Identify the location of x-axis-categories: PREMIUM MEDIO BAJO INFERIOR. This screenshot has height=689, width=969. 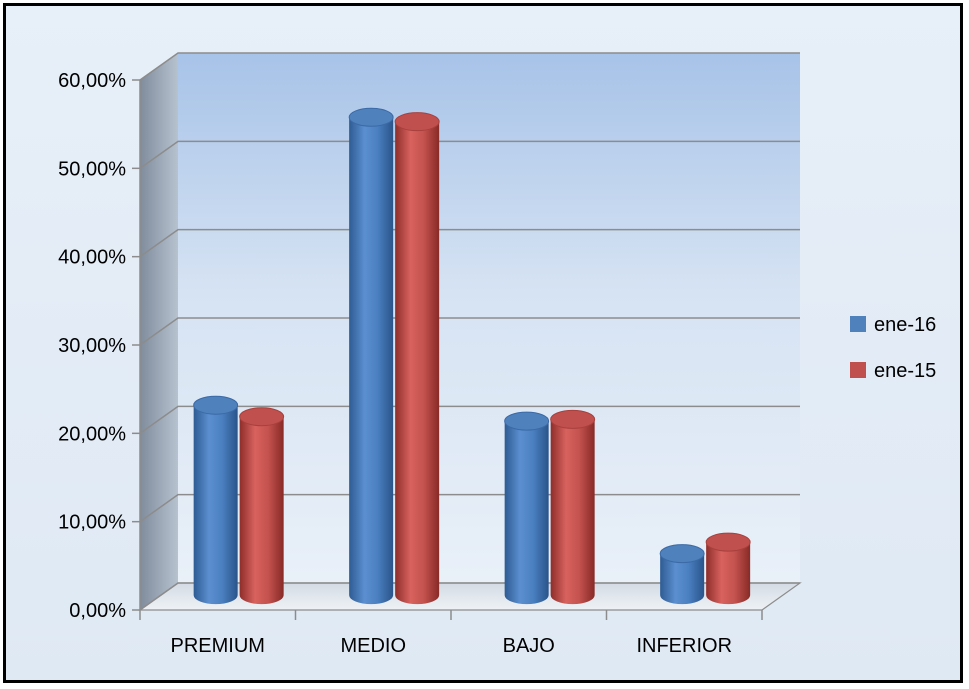
(451, 633).